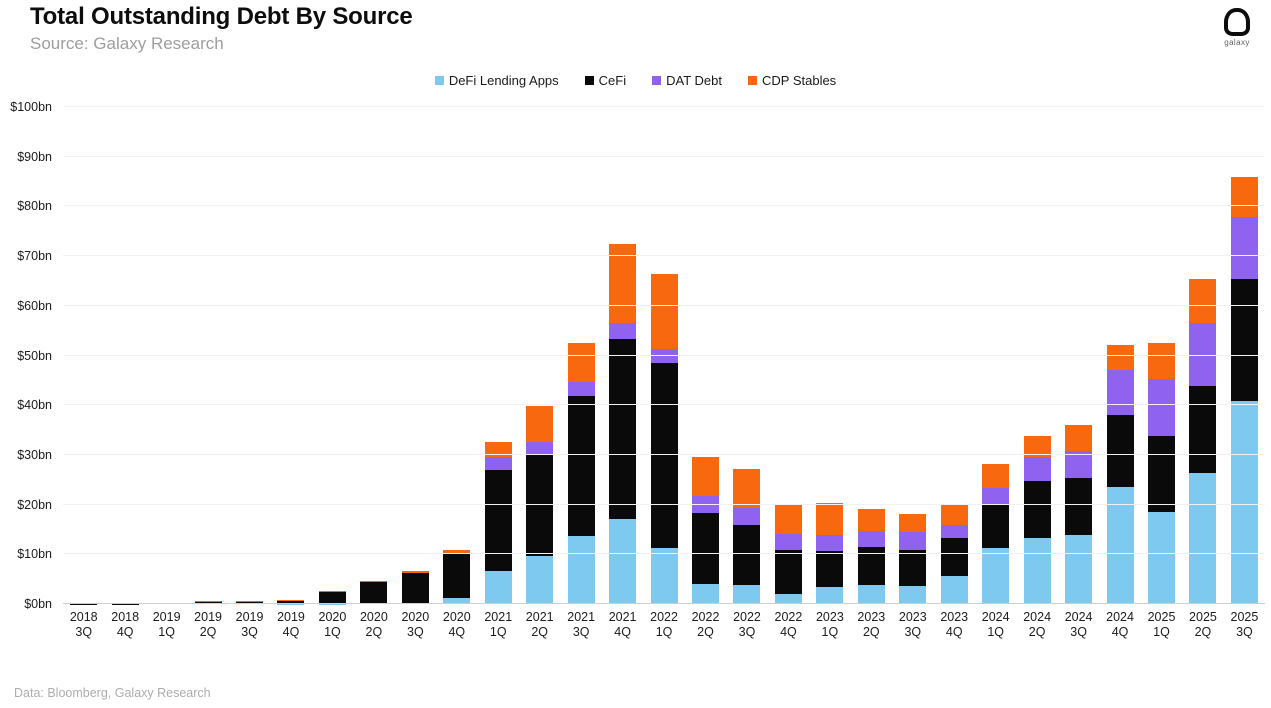 The height and width of the screenshot is (708, 1271). I want to click on x-tick-year: 2022, so click(788, 617).